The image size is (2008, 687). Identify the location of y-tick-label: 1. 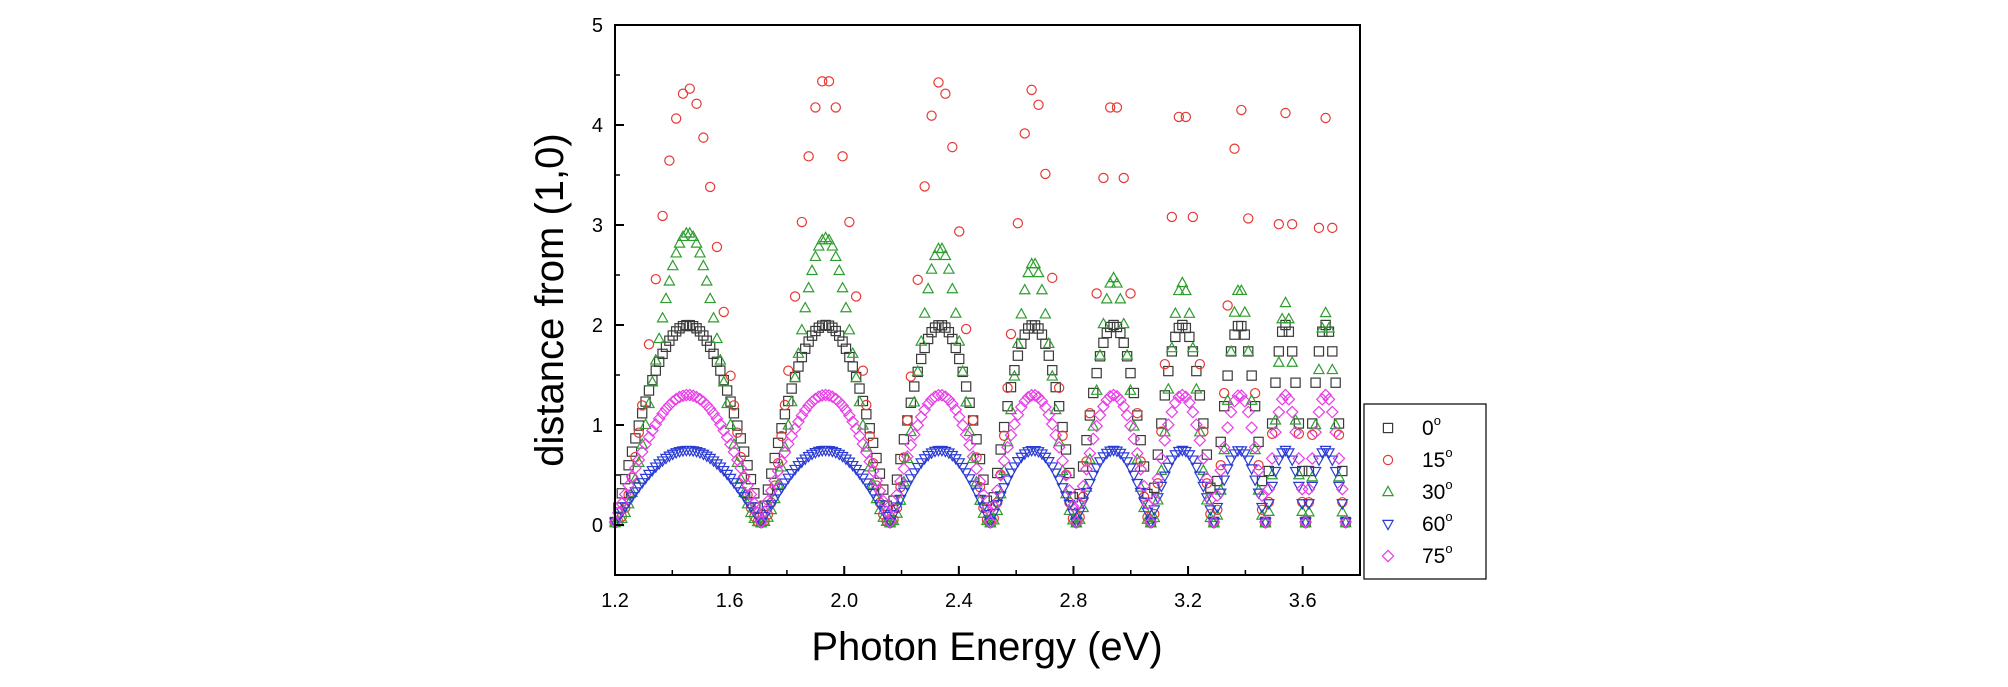
(597, 426).